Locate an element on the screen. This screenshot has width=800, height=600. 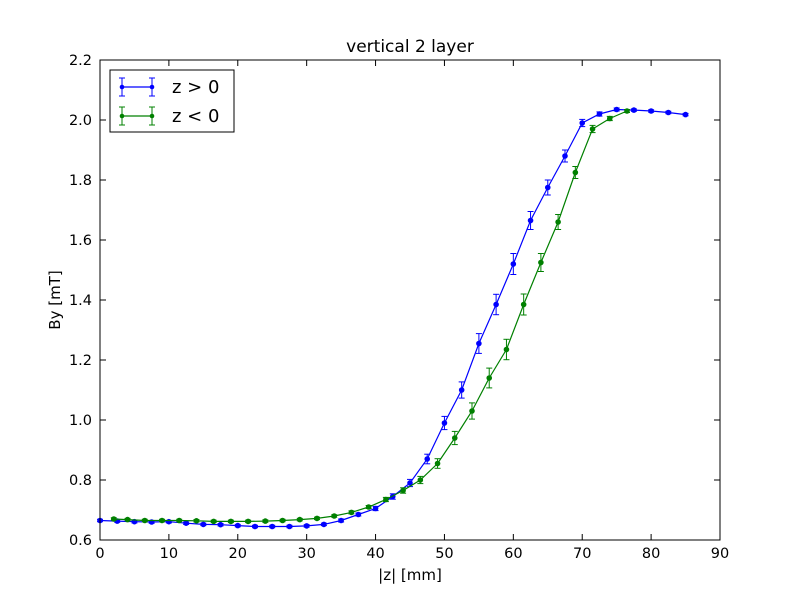
x-tick-label: 80 is located at coordinates (651, 554).